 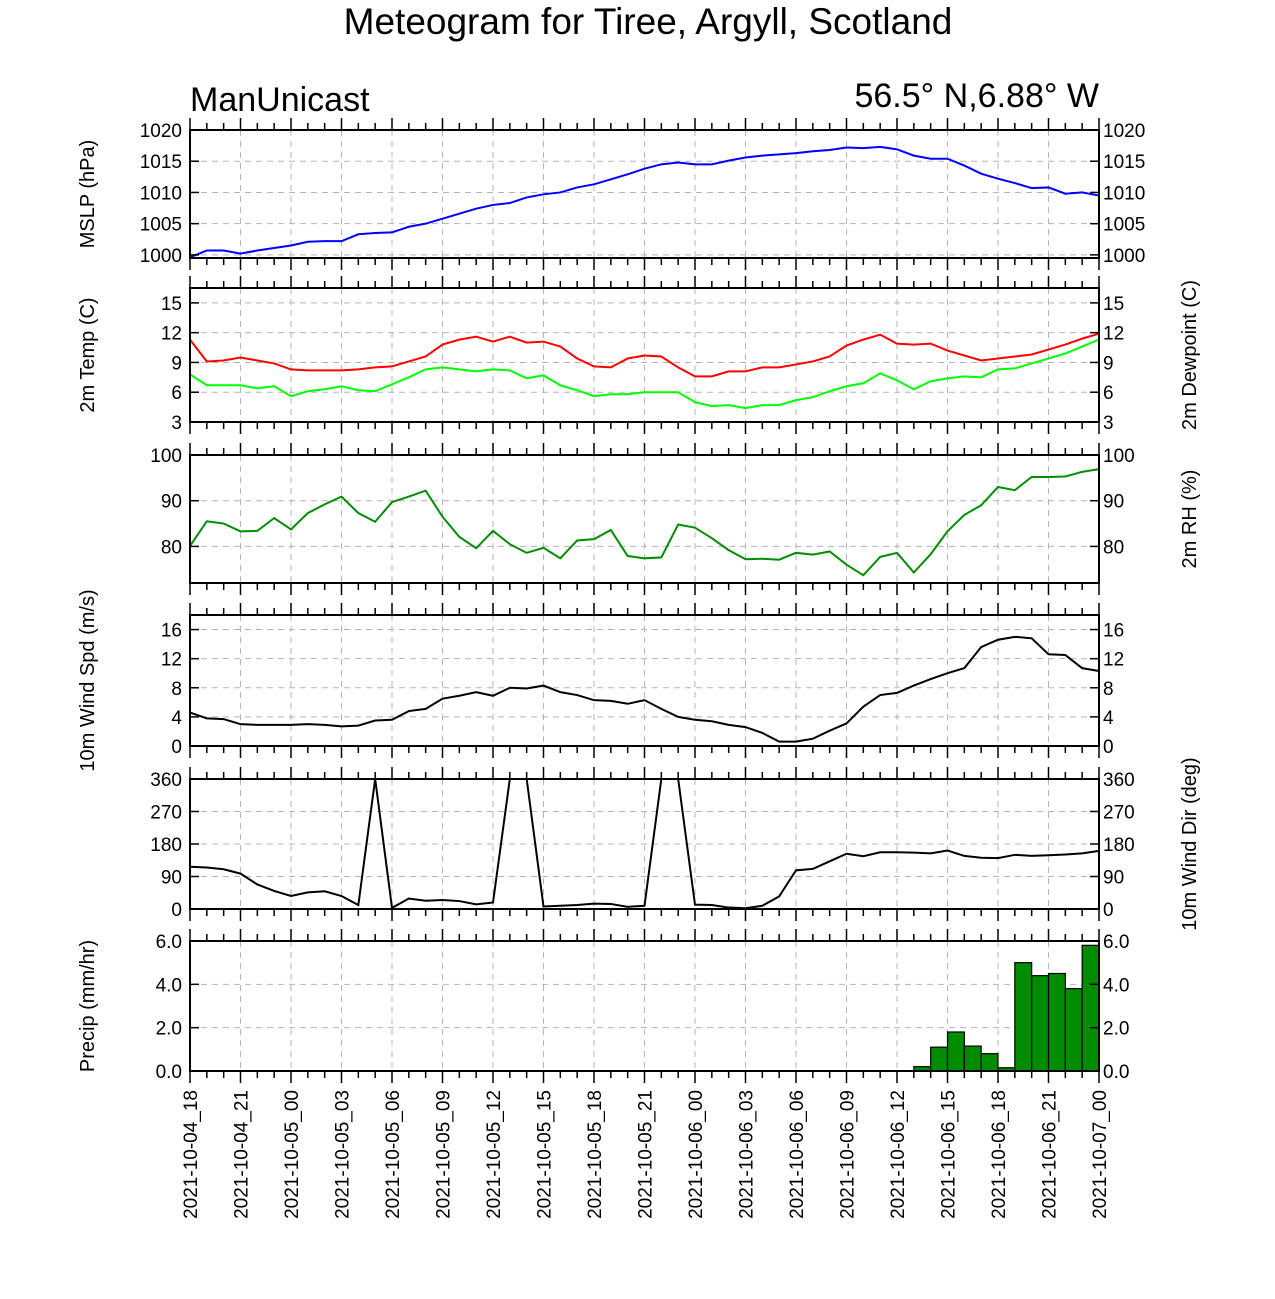 What do you see at coordinates (176, 689) in the screenshot?
I see `y-tick-label-left: 8` at bounding box center [176, 689].